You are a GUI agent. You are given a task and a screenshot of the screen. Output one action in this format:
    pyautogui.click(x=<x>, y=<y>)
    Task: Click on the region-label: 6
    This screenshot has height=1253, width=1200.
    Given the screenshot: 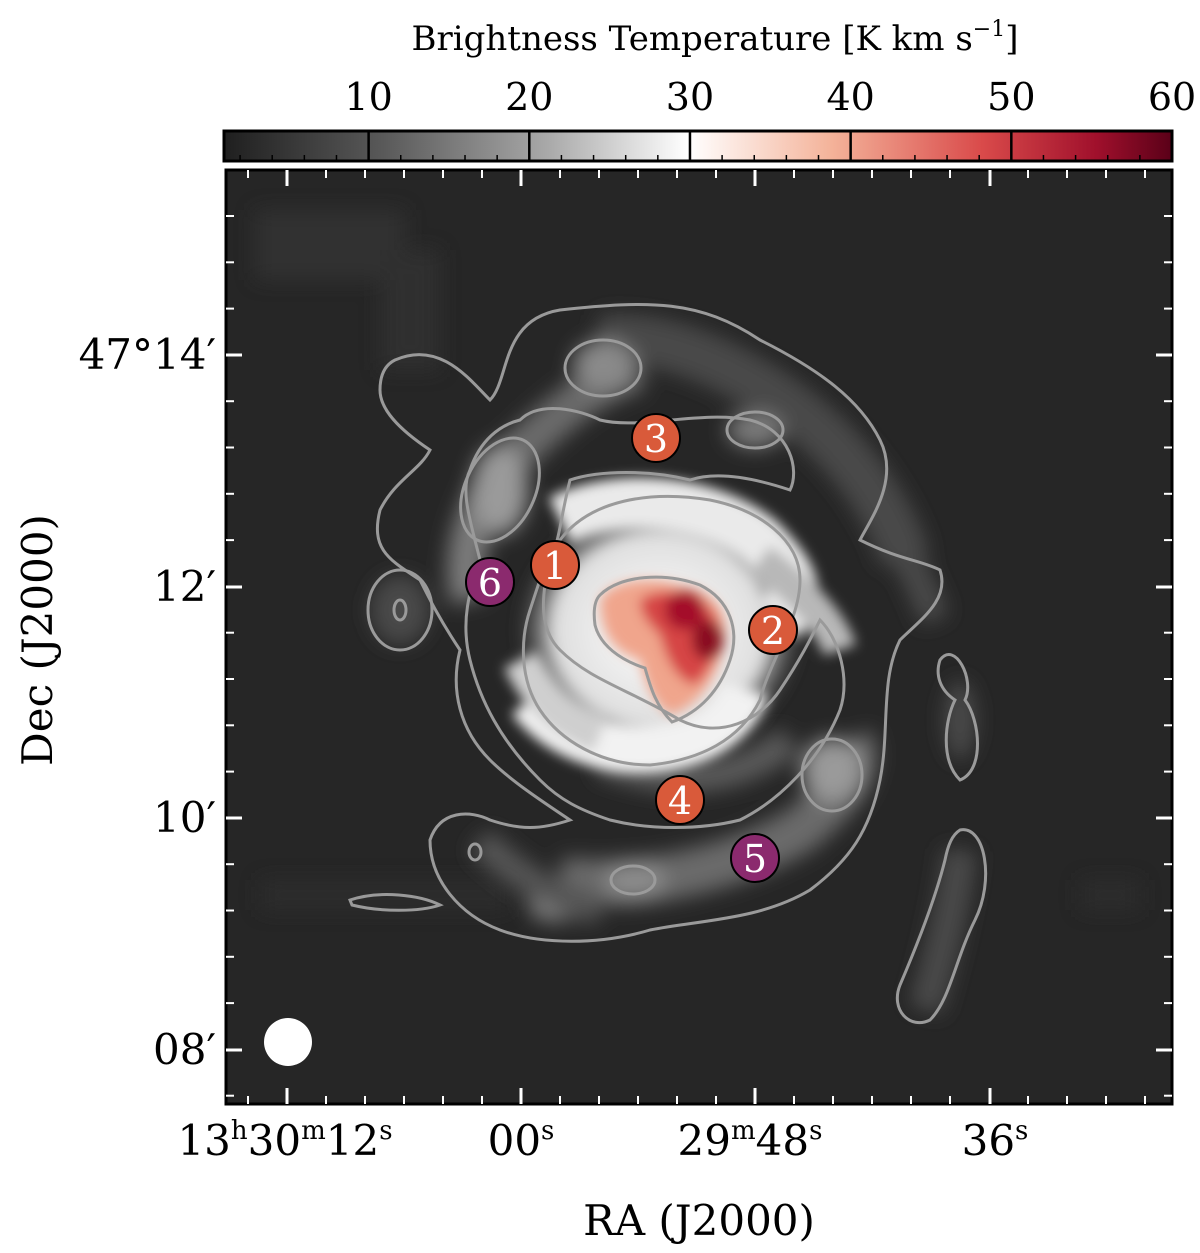 What is the action you would take?
    pyautogui.click(x=490, y=583)
    